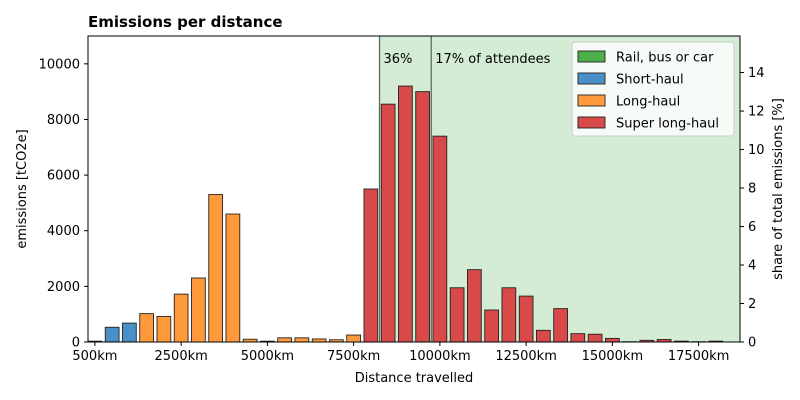 Image resolution: width=800 pixels, height=400 pixels. I want to click on y-tick-label: 10000, so click(59, 64).